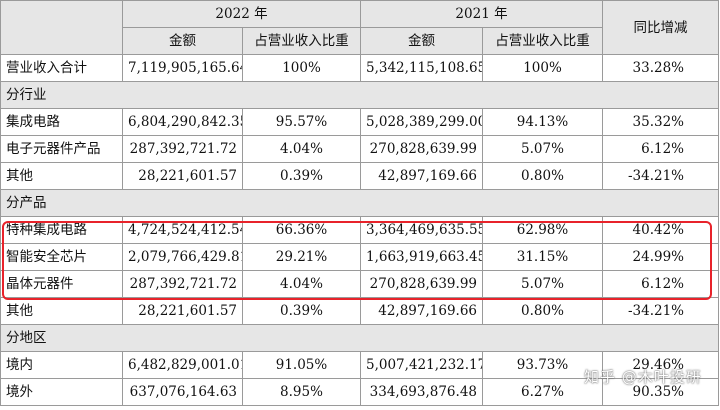 The height and width of the screenshot is (410, 720). I want to click on section-title: 分地区, so click(359, 338).